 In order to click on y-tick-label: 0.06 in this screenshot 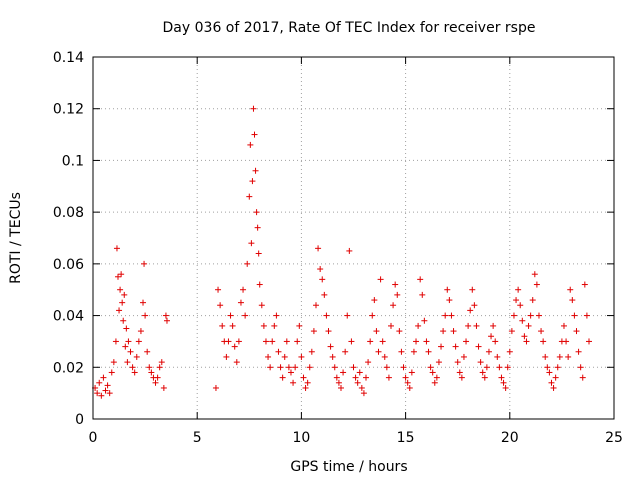, I will do `click(68, 265)`.